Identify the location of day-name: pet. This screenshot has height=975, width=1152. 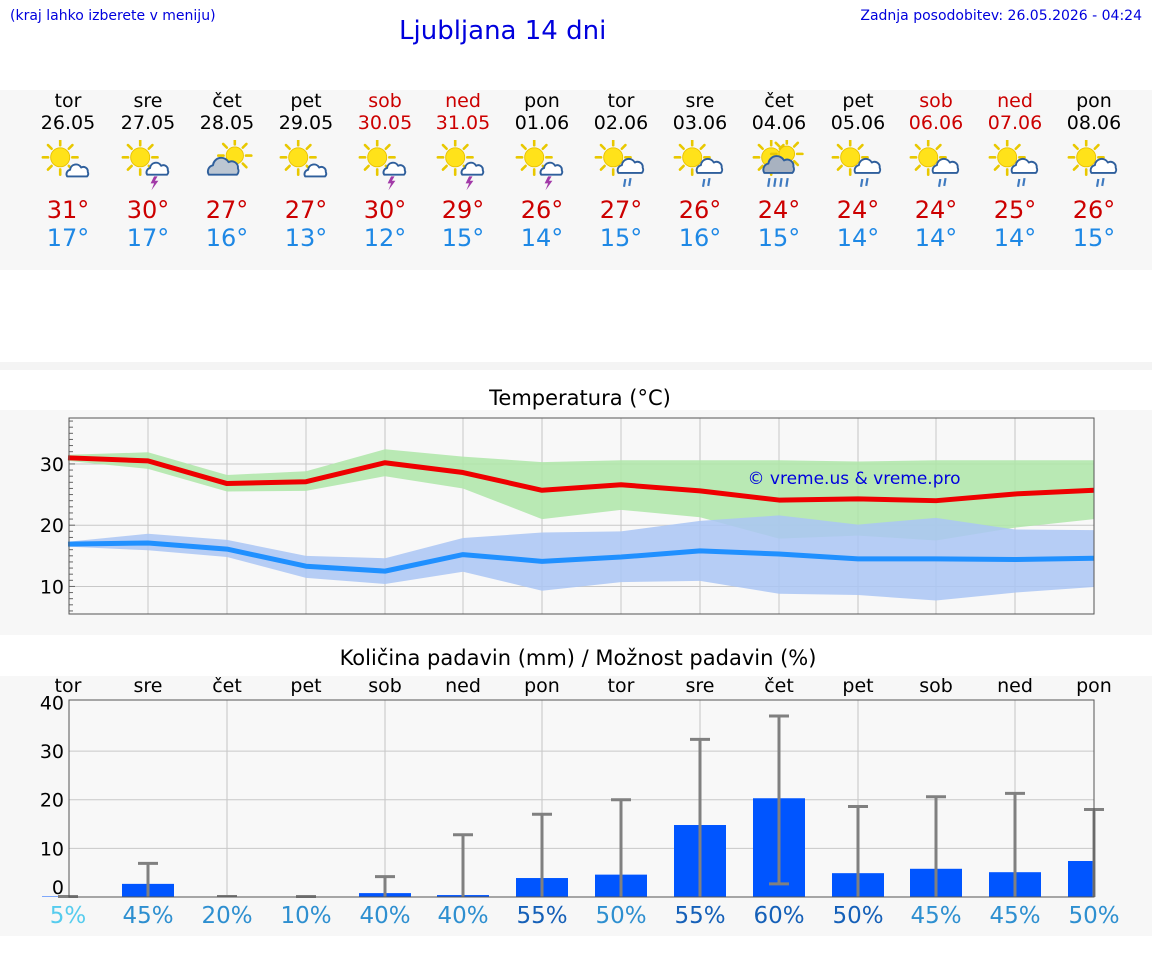
(306, 101).